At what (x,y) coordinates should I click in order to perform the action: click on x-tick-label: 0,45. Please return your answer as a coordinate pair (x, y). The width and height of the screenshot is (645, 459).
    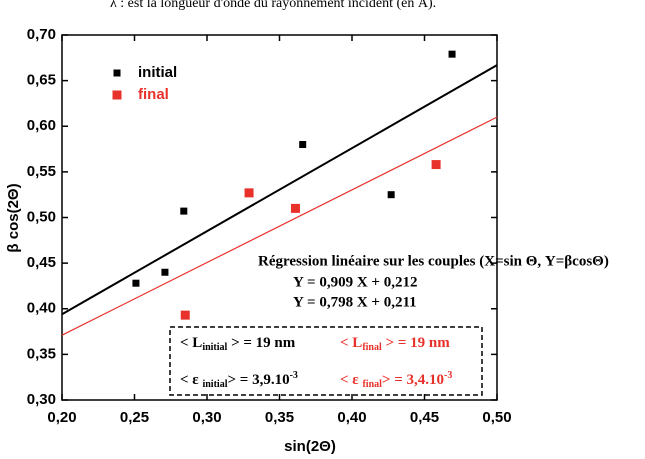
    Looking at the image, I should click on (424, 417).